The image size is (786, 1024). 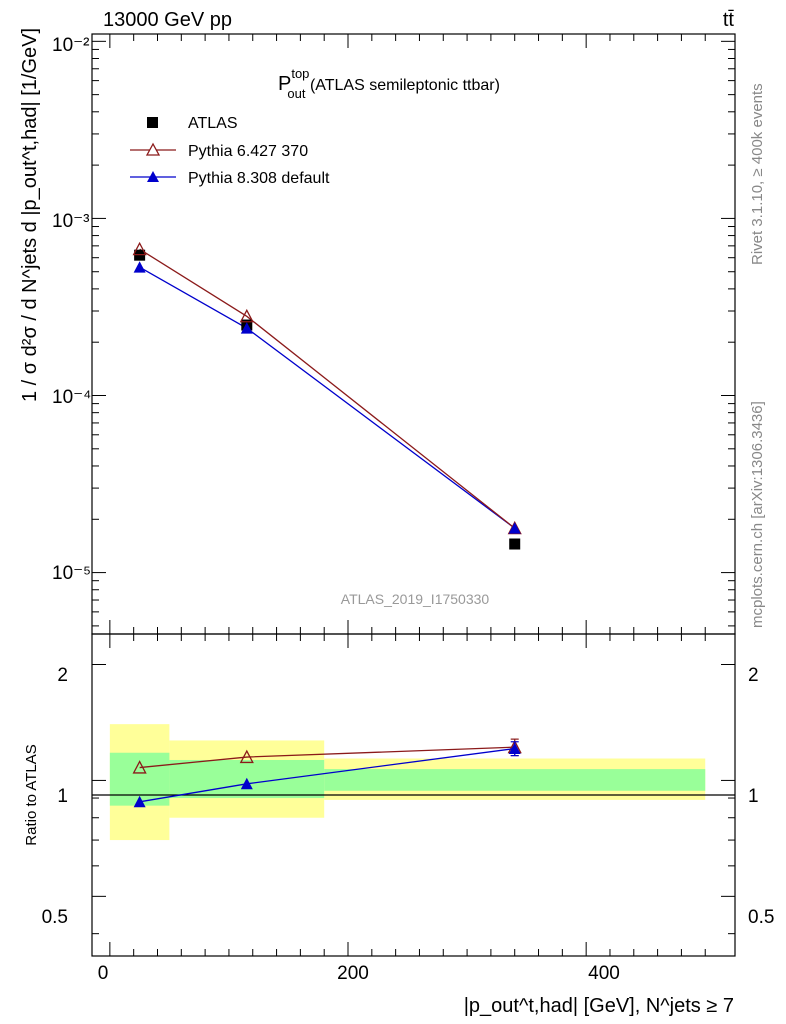 What do you see at coordinates (327, 757) in the screenshot?
I see `ratio-line-py6` at bounding box center [327, 757].